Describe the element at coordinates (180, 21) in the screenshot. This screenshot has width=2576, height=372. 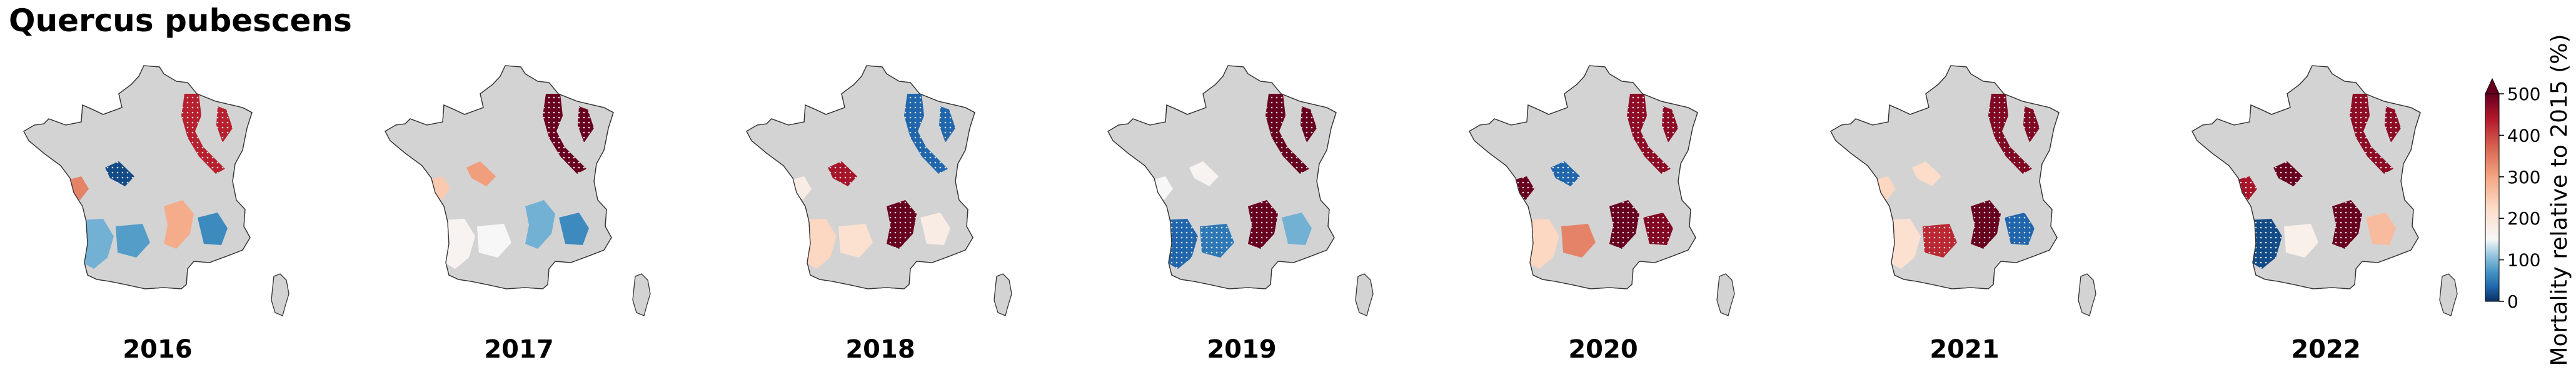
I see `figure-title: Quercus pubescens` at that location.